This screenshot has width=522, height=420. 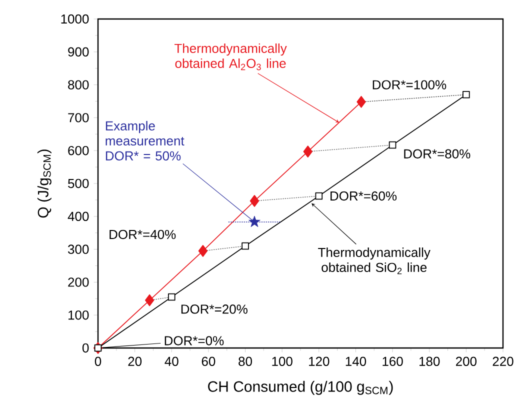 What do you see at coordinates (78, 117) in the screenshot?
I see `y-tick-label: 700` at bounding box center [78, 117].